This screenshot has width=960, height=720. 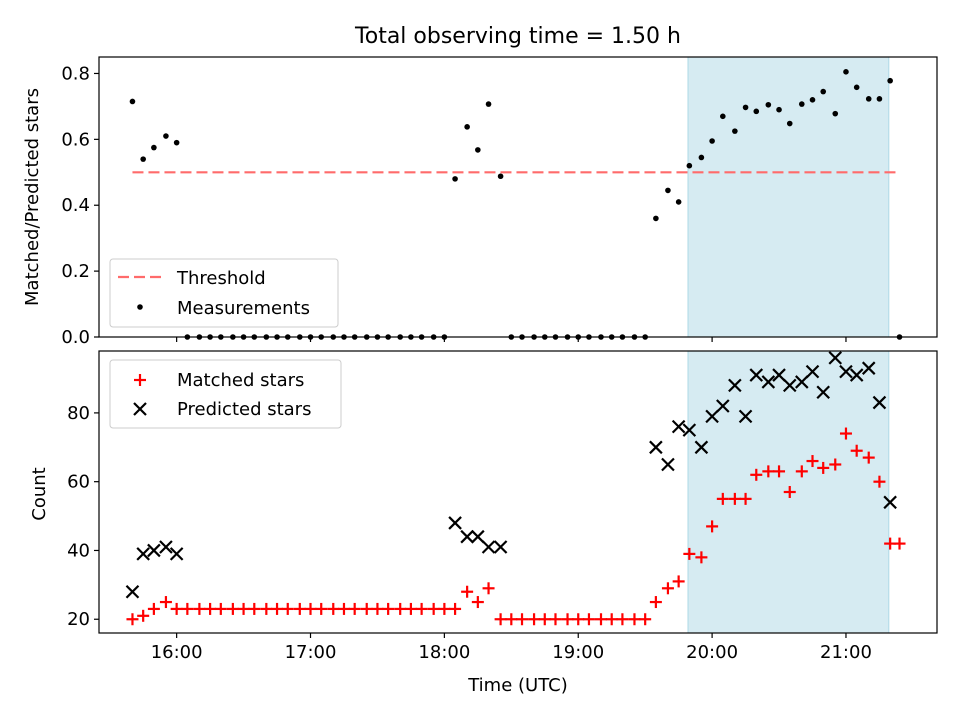 What do you see at coordinates (788, 197) in the screenshot?
I see `top-panel-highlight-span` at bounding box center [788, 197].